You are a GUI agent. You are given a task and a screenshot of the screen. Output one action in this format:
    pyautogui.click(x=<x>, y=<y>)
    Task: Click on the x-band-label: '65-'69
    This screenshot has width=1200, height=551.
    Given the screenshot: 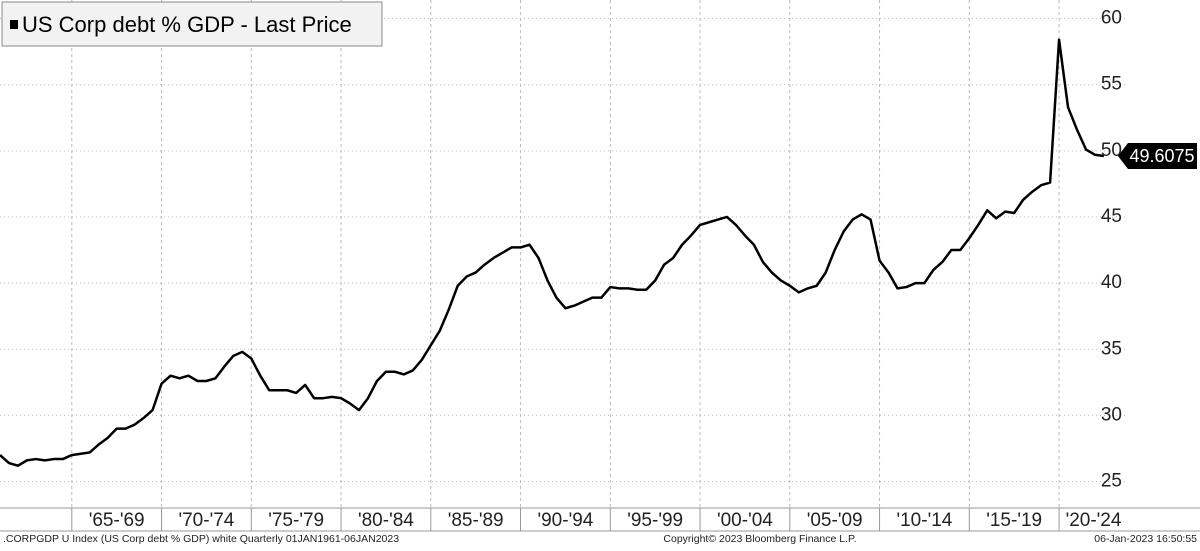 What is the action you would take?
    pyautogui.click(x=117, y=520)
    